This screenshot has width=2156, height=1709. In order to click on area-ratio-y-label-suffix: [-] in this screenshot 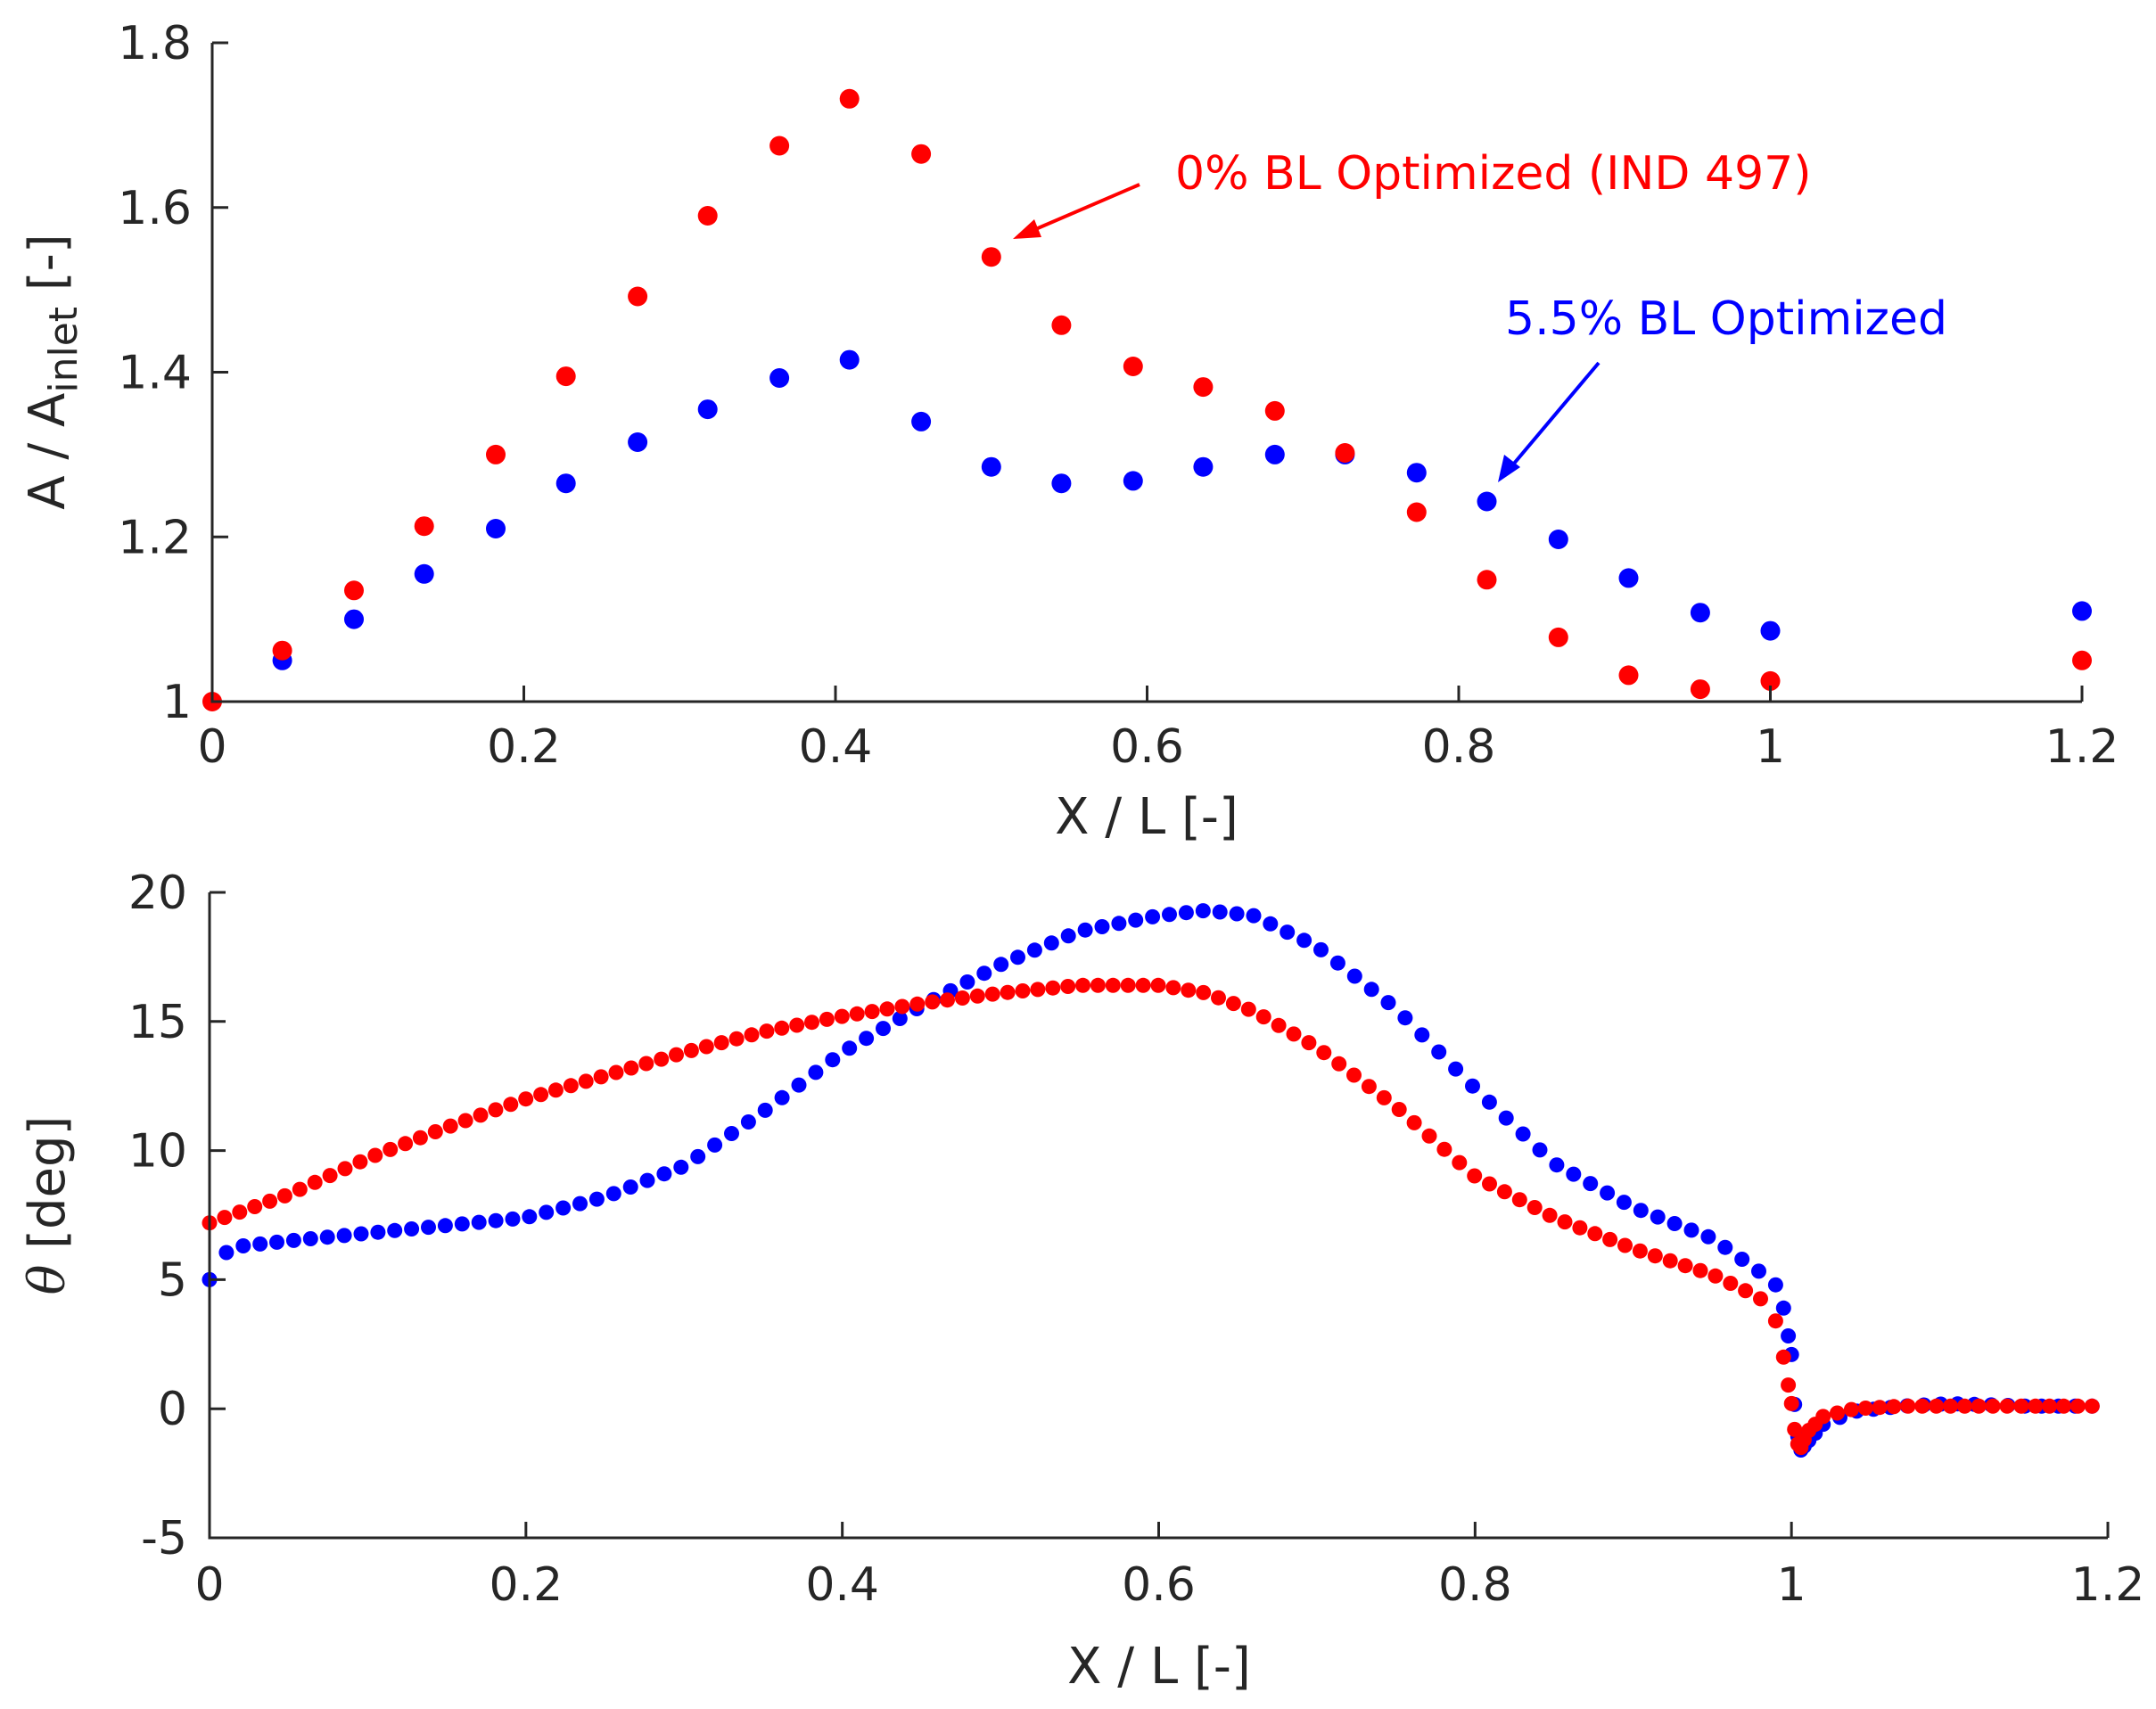, I will do `click(48, 270)`.